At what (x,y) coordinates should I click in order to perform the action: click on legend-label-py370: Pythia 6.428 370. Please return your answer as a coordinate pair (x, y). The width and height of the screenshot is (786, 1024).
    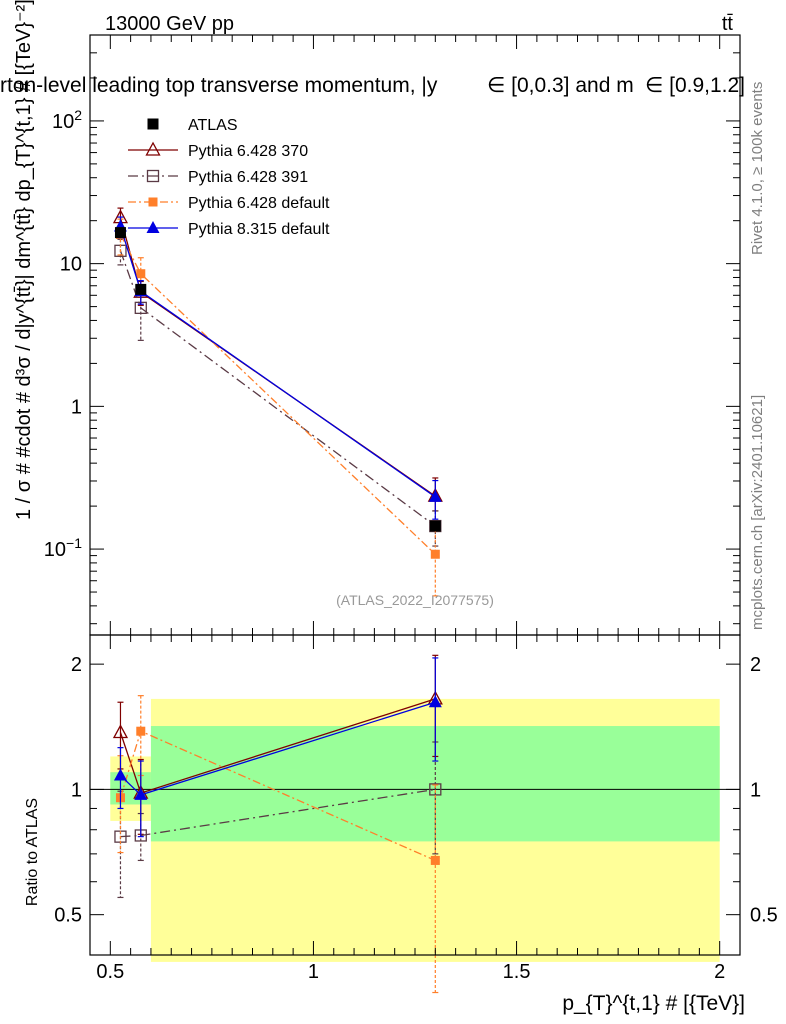
    Looking at the image, I should click on (248, 151).